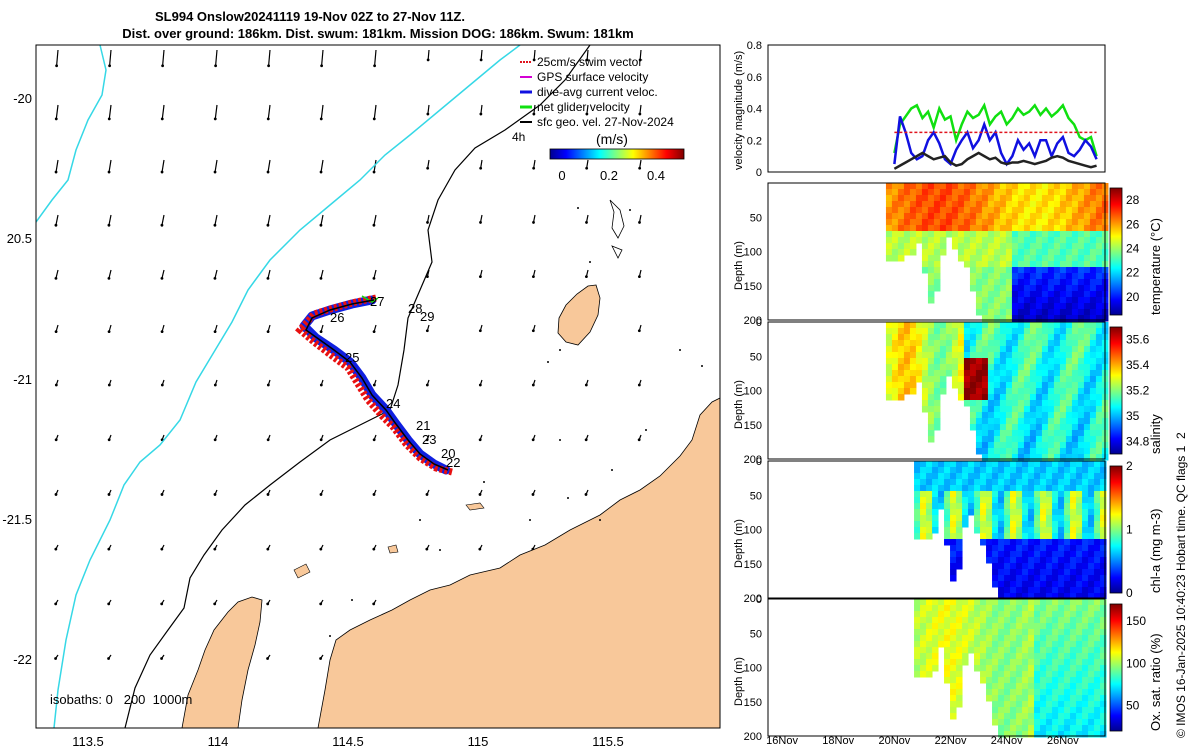  What do you see at coordinates (370, 299) in the screenshot?
I see `track-net-velocity` at bounding box center [370, 299].